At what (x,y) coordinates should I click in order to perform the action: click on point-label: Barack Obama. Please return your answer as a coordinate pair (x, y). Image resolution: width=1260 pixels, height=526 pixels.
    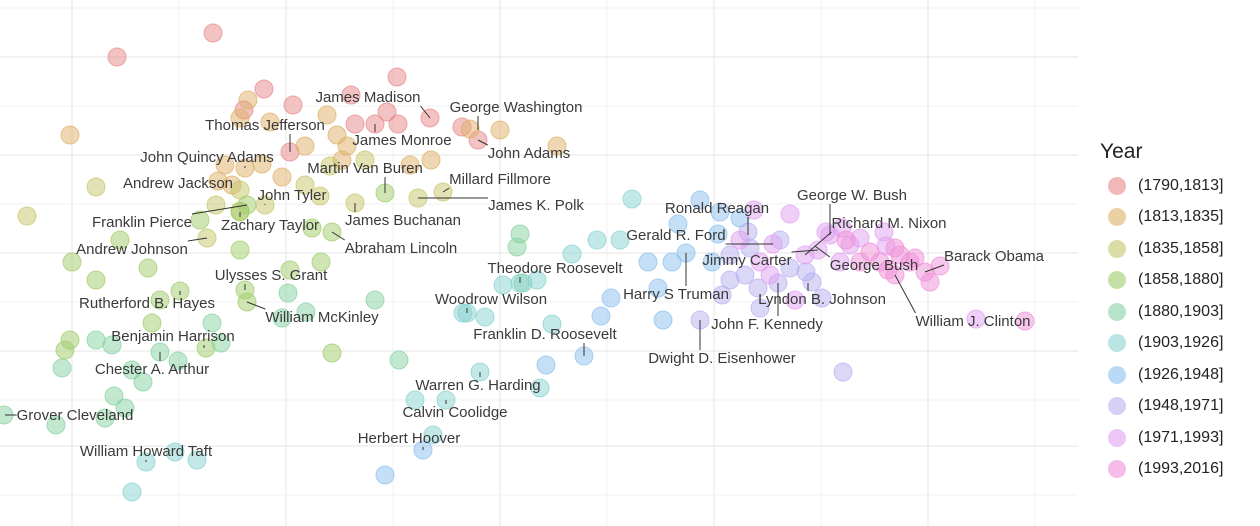
    Looking at the image, I should click on (994, 256).